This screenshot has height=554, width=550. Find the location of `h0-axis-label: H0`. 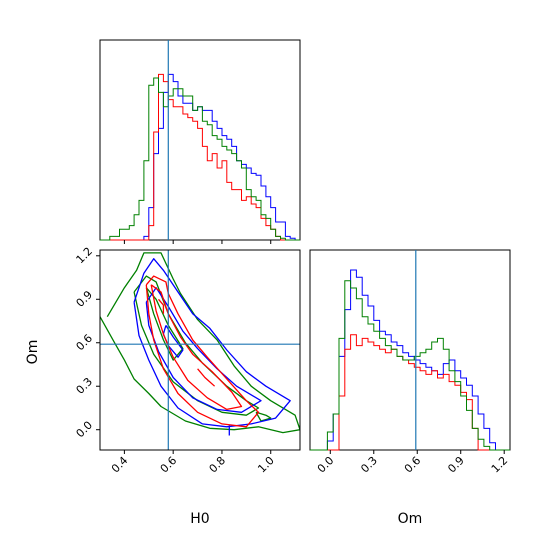

h0-axis-label: H0 is located at coordinates (199, 519).